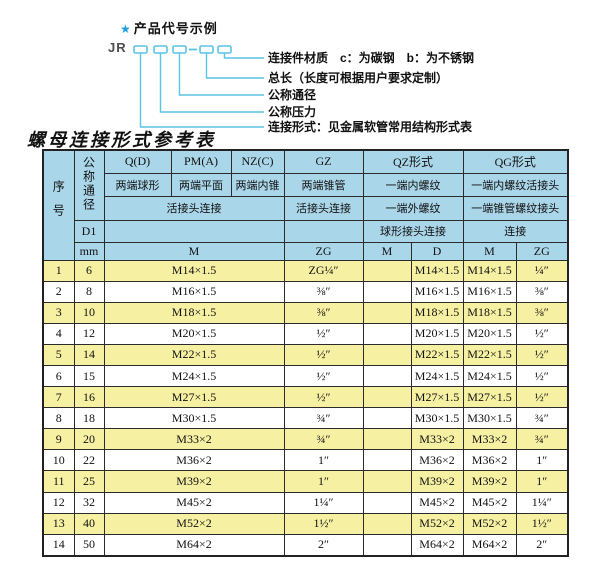 The height and width of the screenshot is (567, 600). I want to click on header-m-main: M, so click(194, 251).